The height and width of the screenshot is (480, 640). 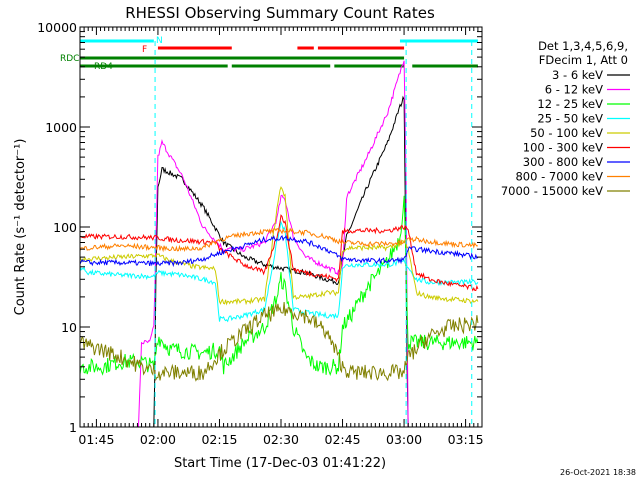 I want to click on legend-label-7: 300 - 800 keV, so click(x=563, y=162).